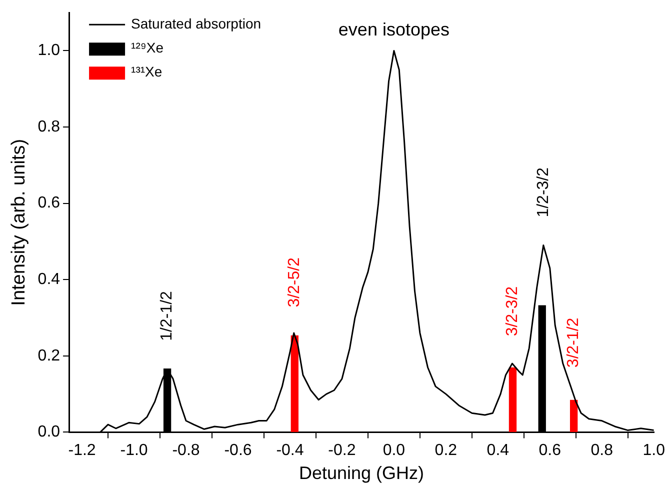 This screenshot has width=668, height=489. Describe the element at coordinates (342, 451) in the screenshot. I see `x-tick-label: -0.2` at that location.